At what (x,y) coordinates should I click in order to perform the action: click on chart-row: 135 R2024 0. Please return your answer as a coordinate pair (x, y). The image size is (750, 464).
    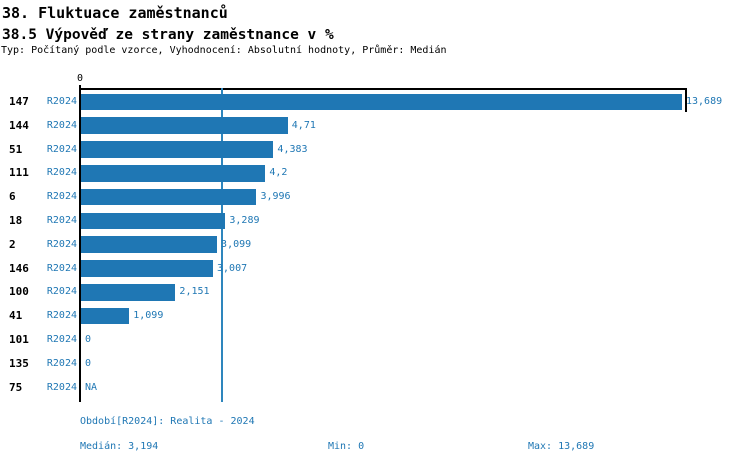
    Looking at the image, I should click on (375, 364).